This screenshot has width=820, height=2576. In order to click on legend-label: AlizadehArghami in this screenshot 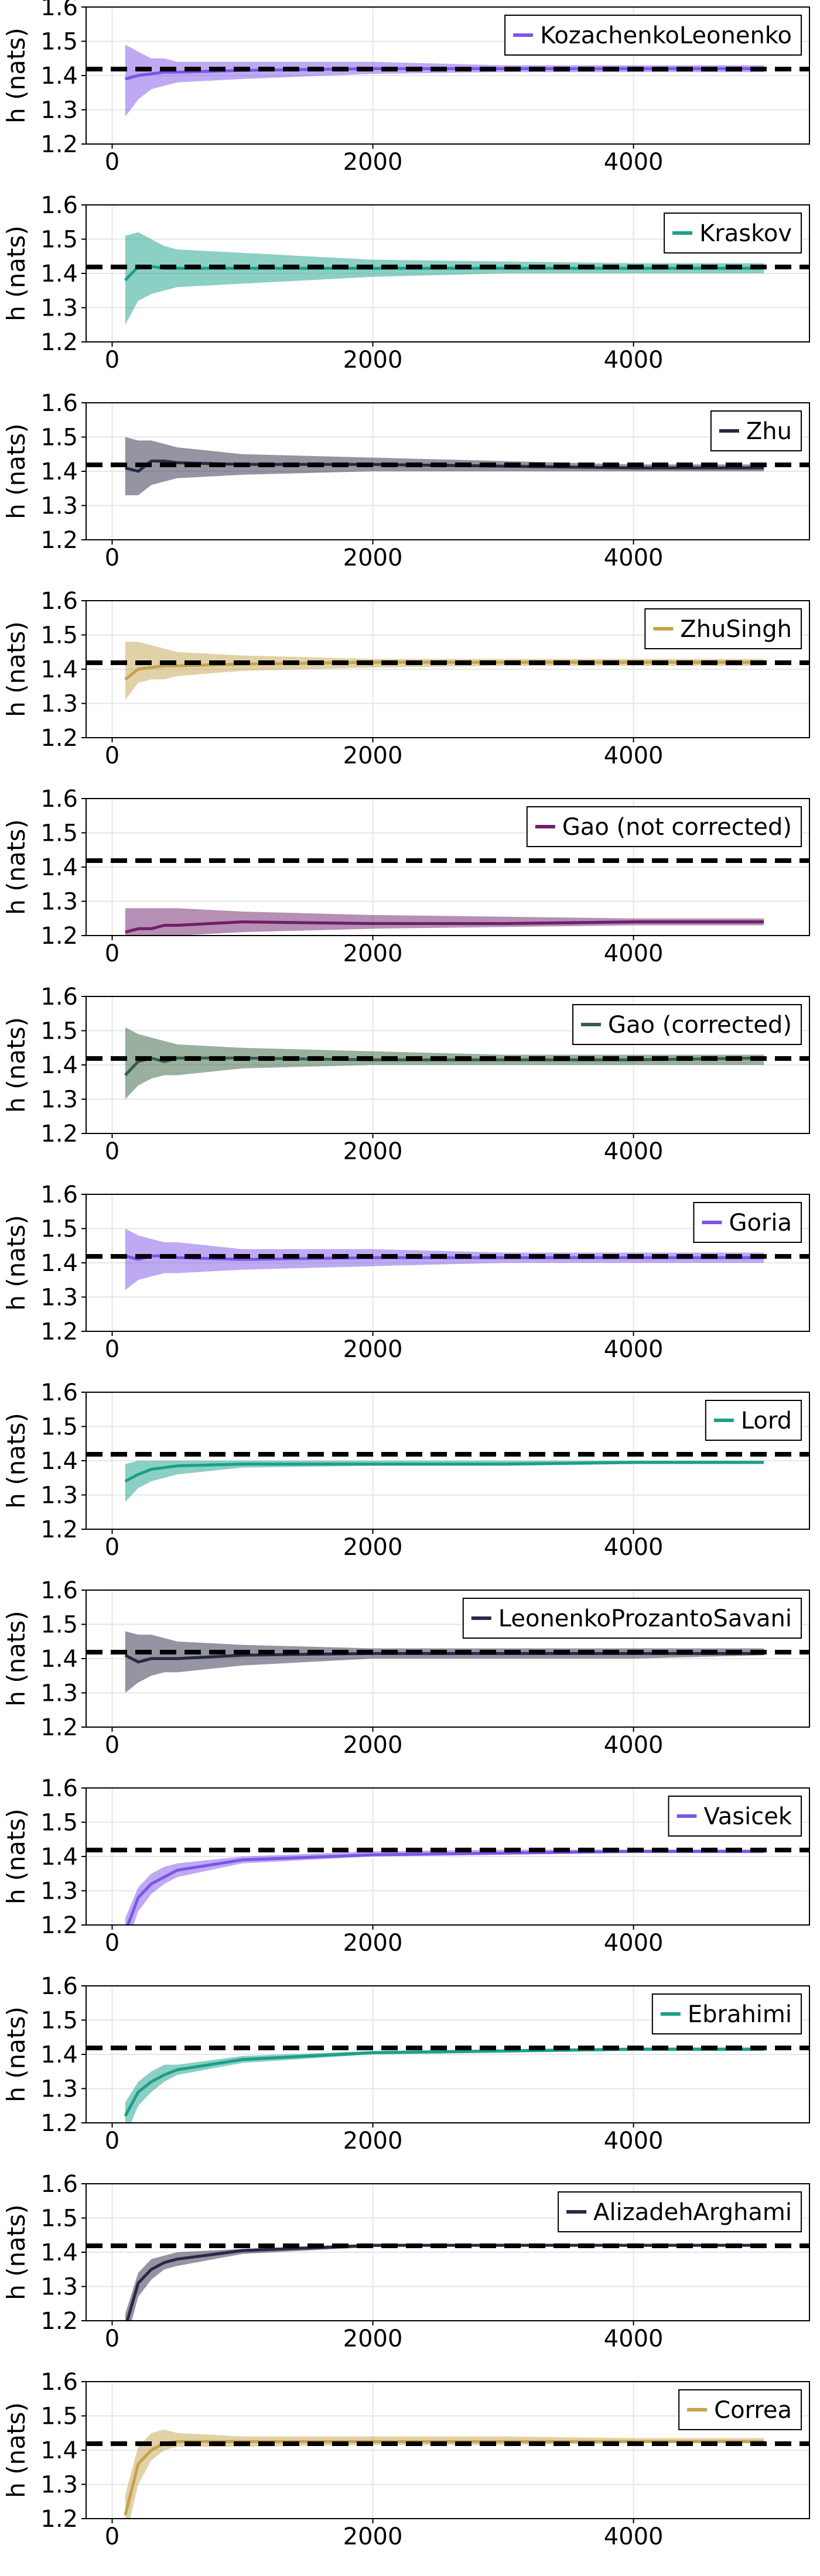, I will do `click(692, 2212)`.